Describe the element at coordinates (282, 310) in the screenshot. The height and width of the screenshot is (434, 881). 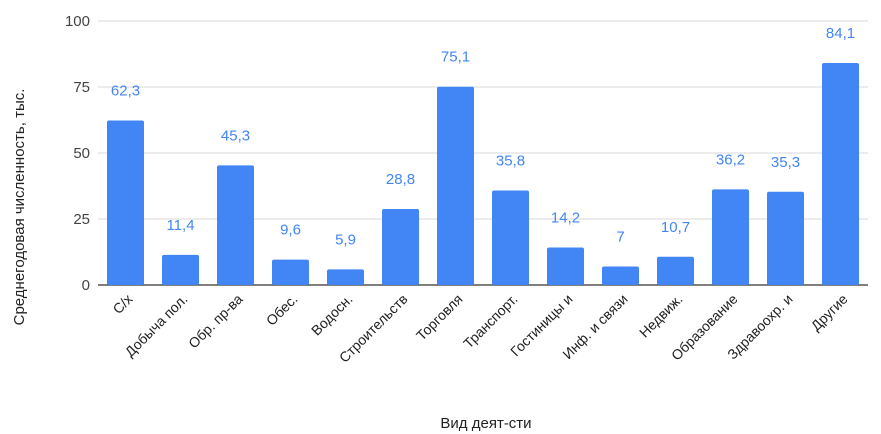
I see `x-tick-label-3: Обес.` at that location.